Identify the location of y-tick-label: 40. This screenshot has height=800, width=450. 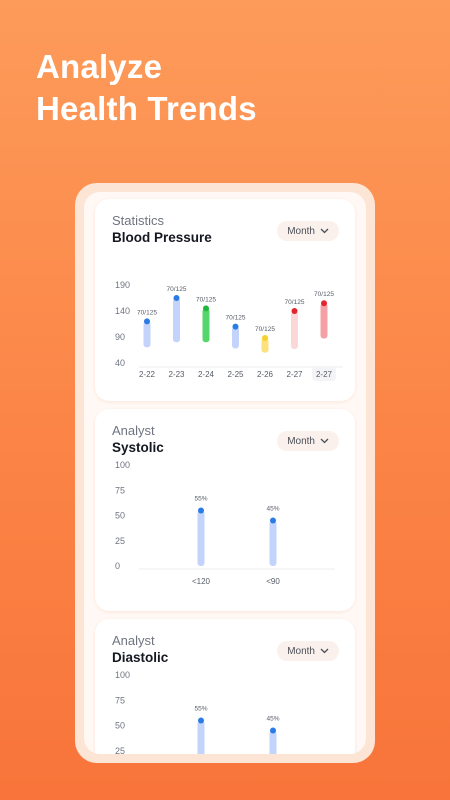
(120, 363).